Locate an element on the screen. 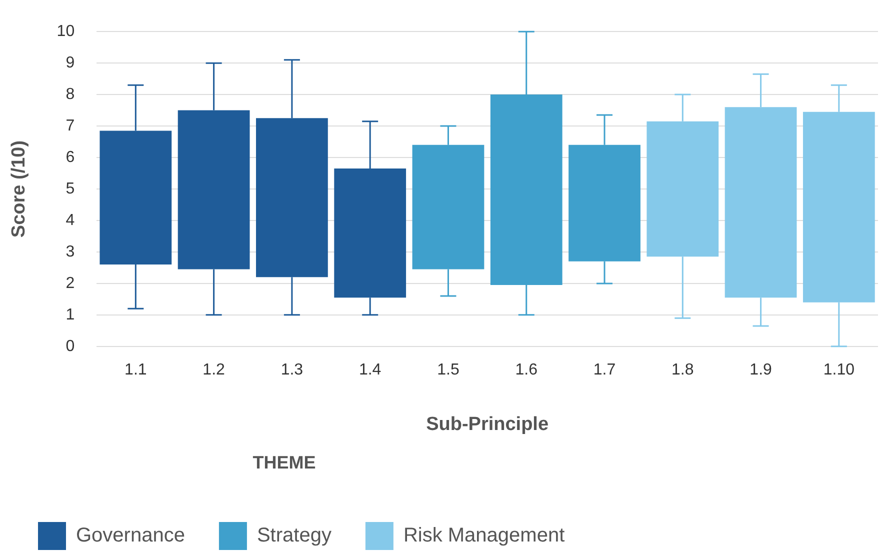 The height and width of the screenshot is (560, 886). y-axis-title: Score (/10) is located at coordinates (19, 189).